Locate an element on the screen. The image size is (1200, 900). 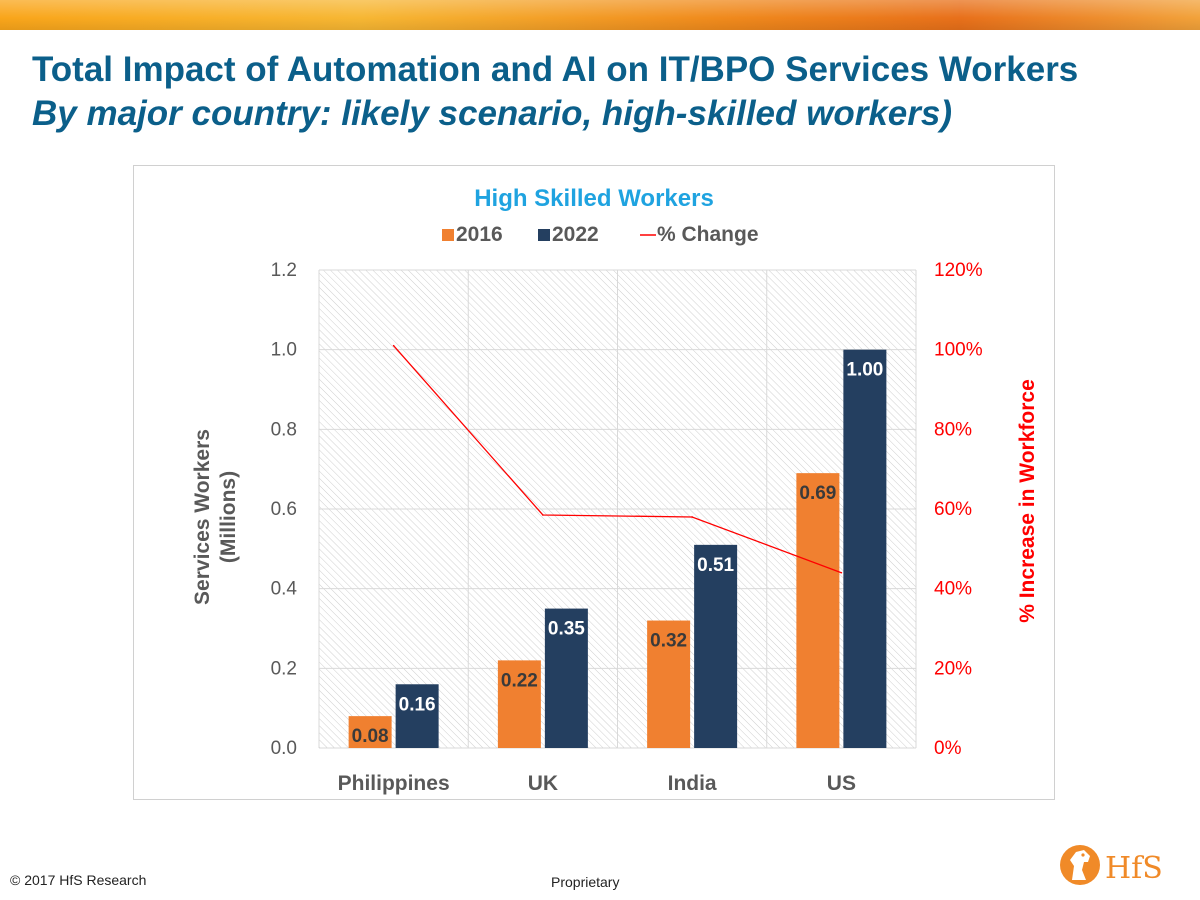
y-tick-label: 1.0 is located at coordinates (284, 350).